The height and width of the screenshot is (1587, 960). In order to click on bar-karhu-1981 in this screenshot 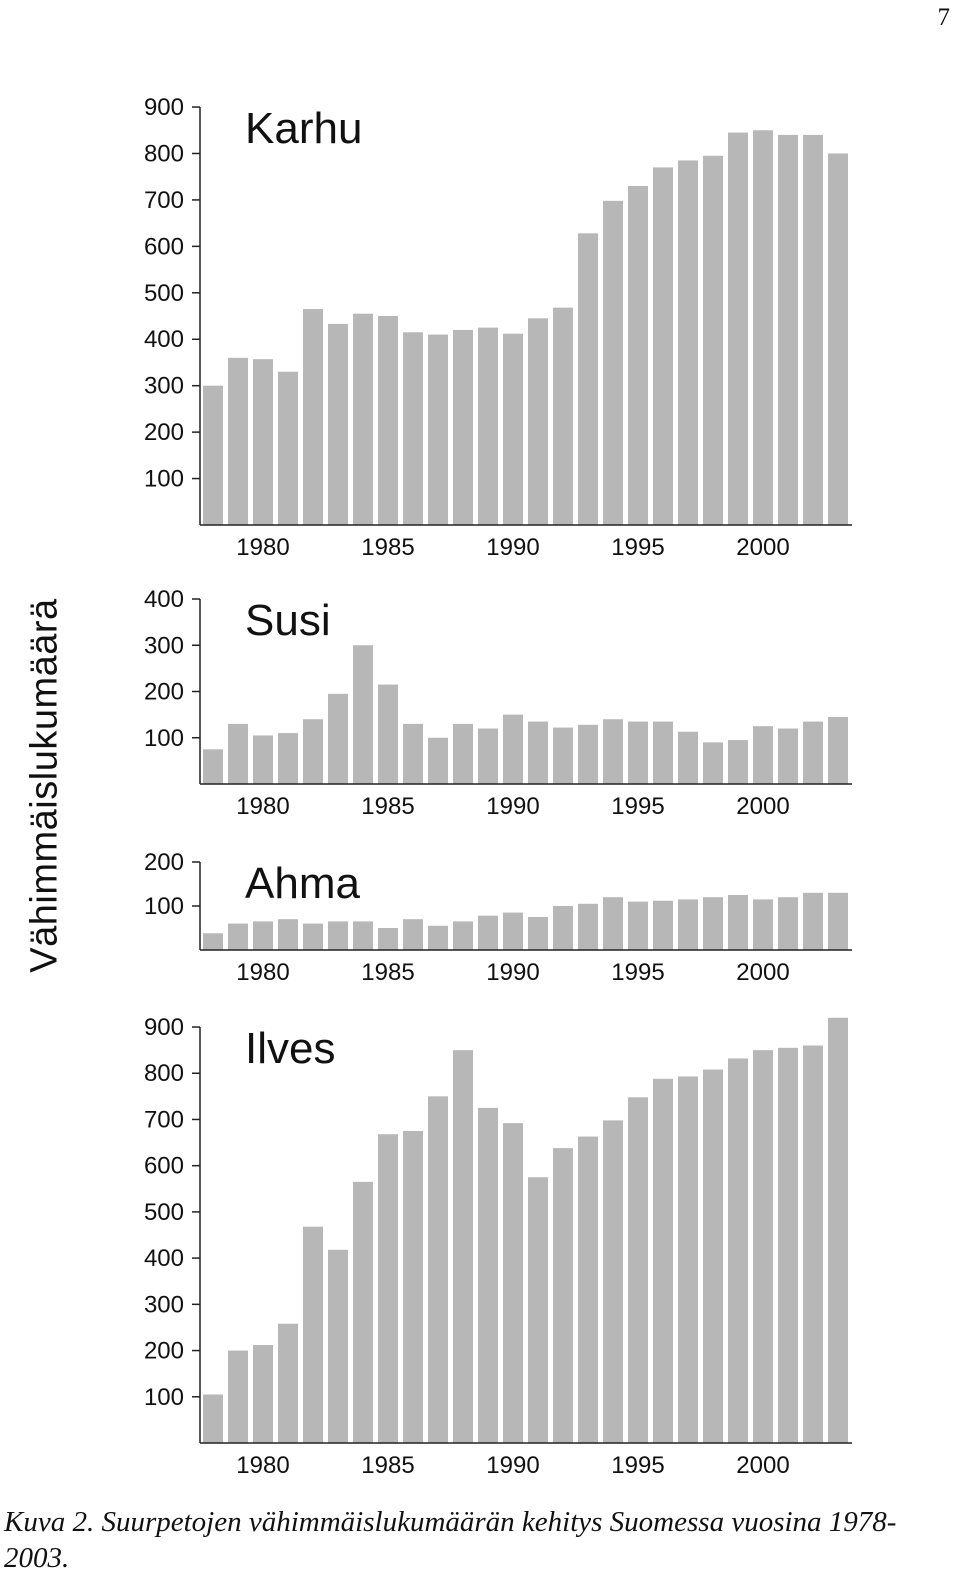, I will do `click(288, 448)`.